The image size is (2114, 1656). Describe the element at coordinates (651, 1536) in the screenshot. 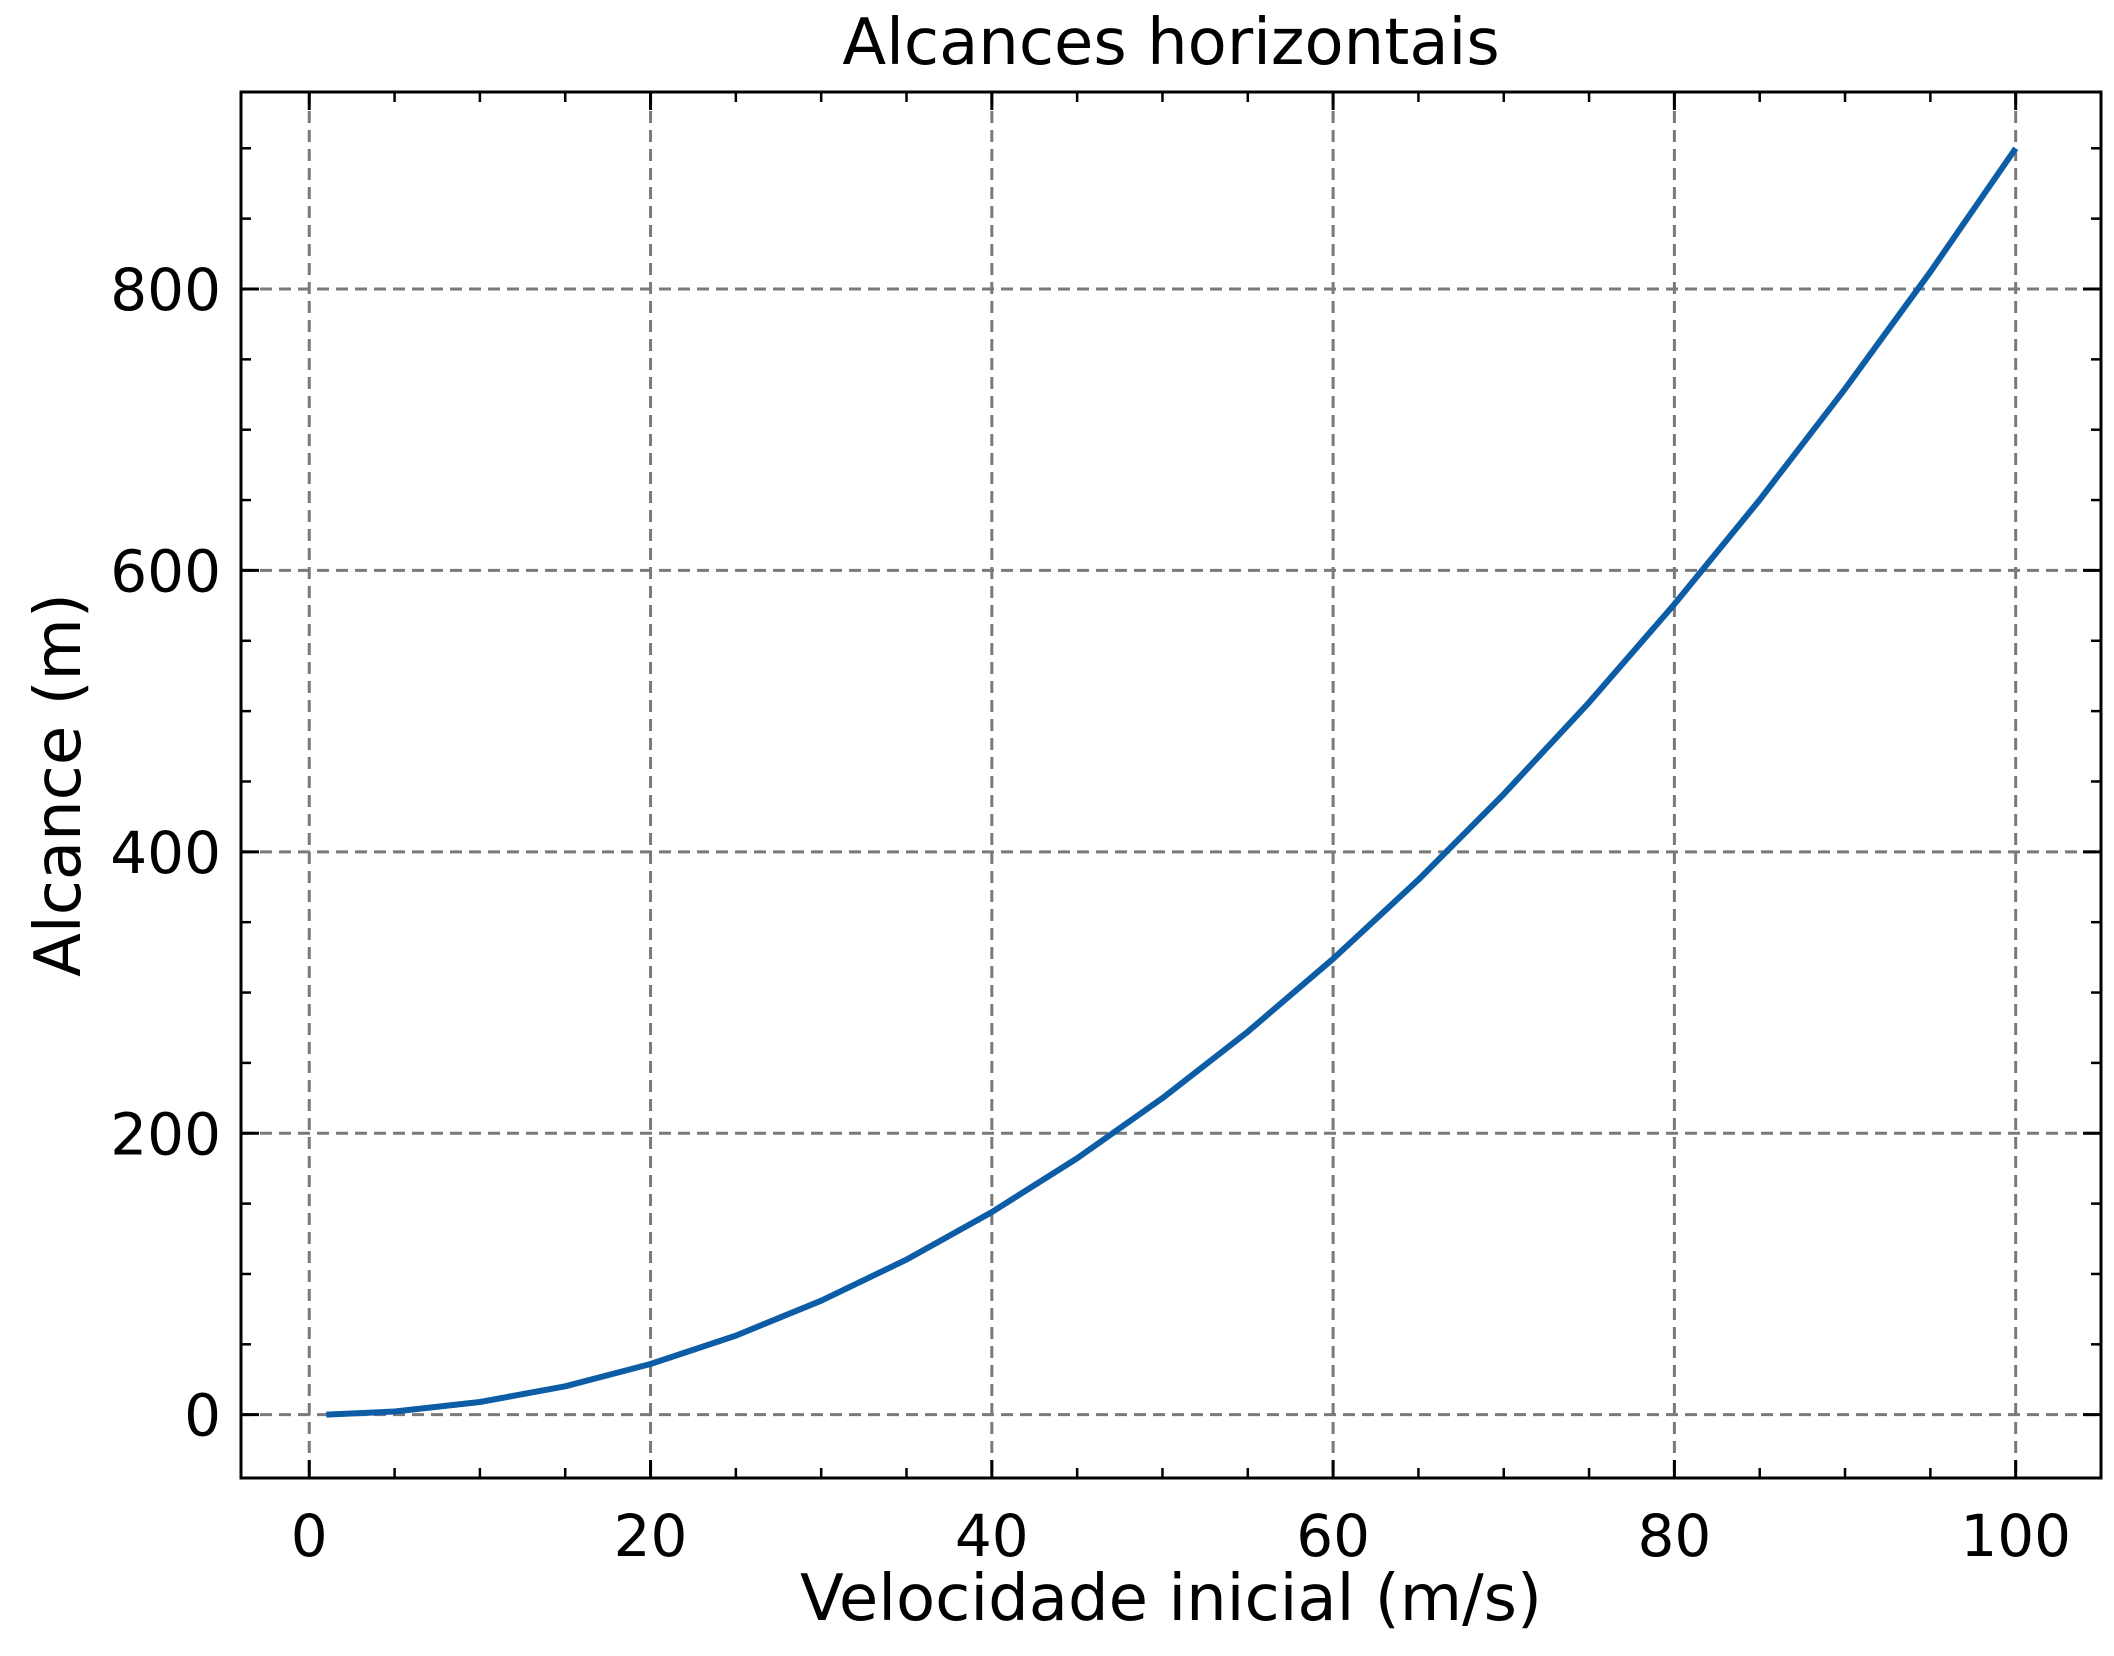

I see `x-tick-label: 20` at that location.